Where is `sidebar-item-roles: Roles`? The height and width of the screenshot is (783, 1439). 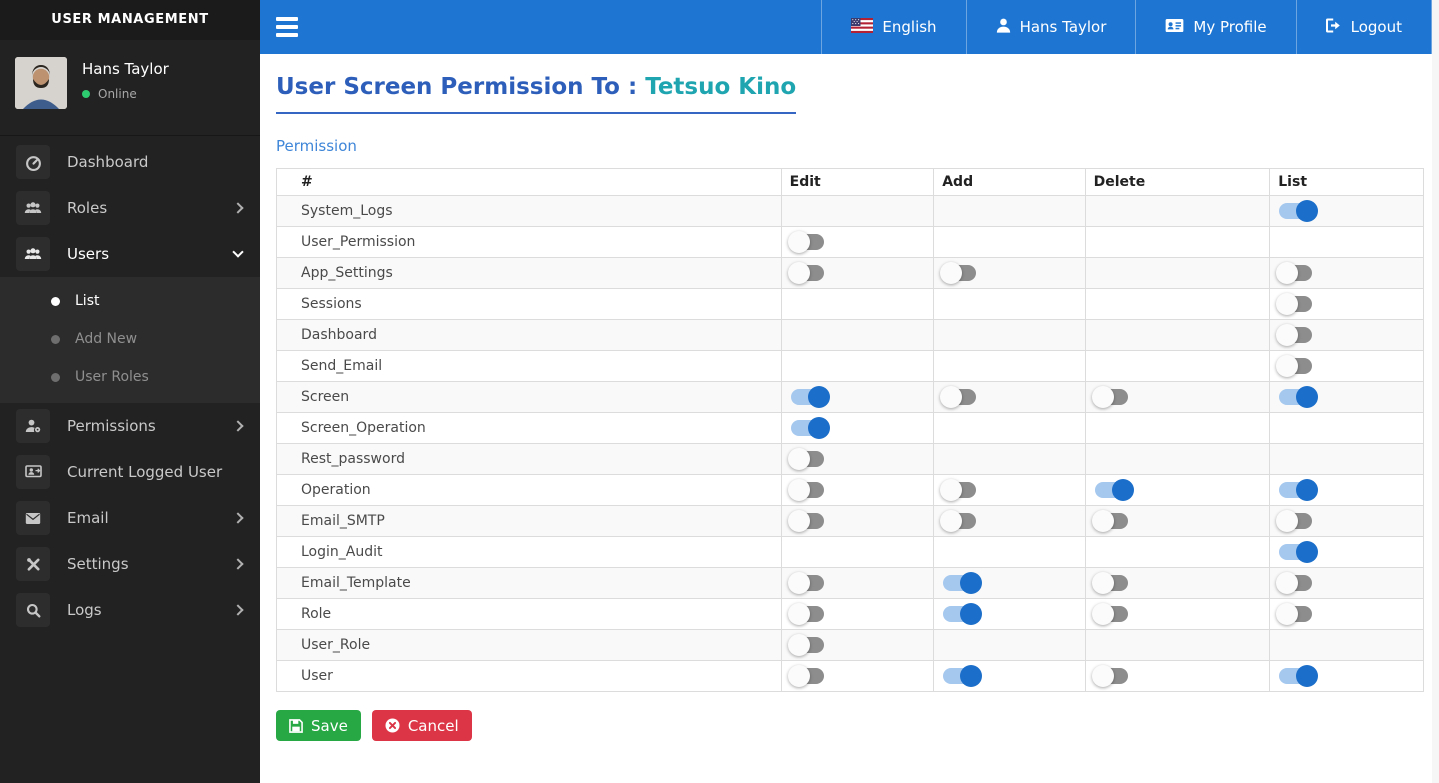
sidebar-item-roles: Roles is located at coordinates (130, 208).